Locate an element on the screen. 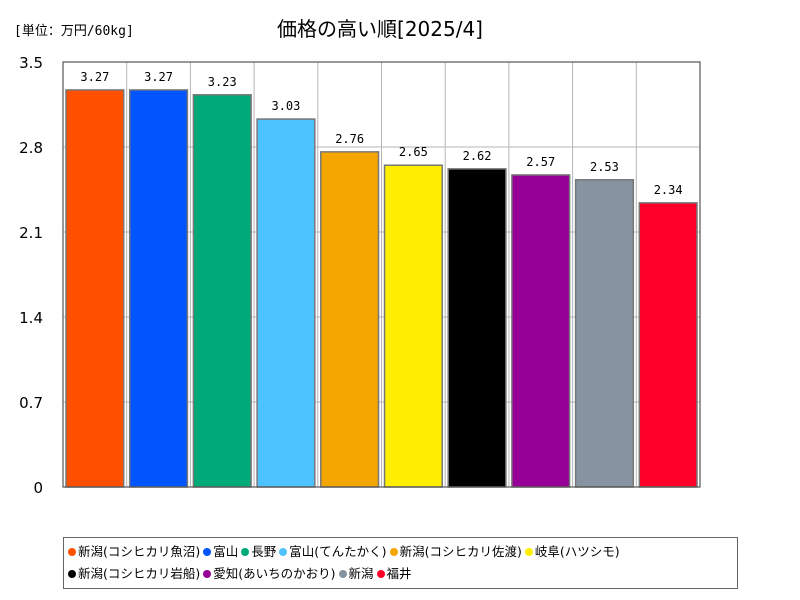 The height and width of the screenshot is (600, 800). legend-item: 新潟(コシヒカリ佐渡) is located at coordinates (455, 552).